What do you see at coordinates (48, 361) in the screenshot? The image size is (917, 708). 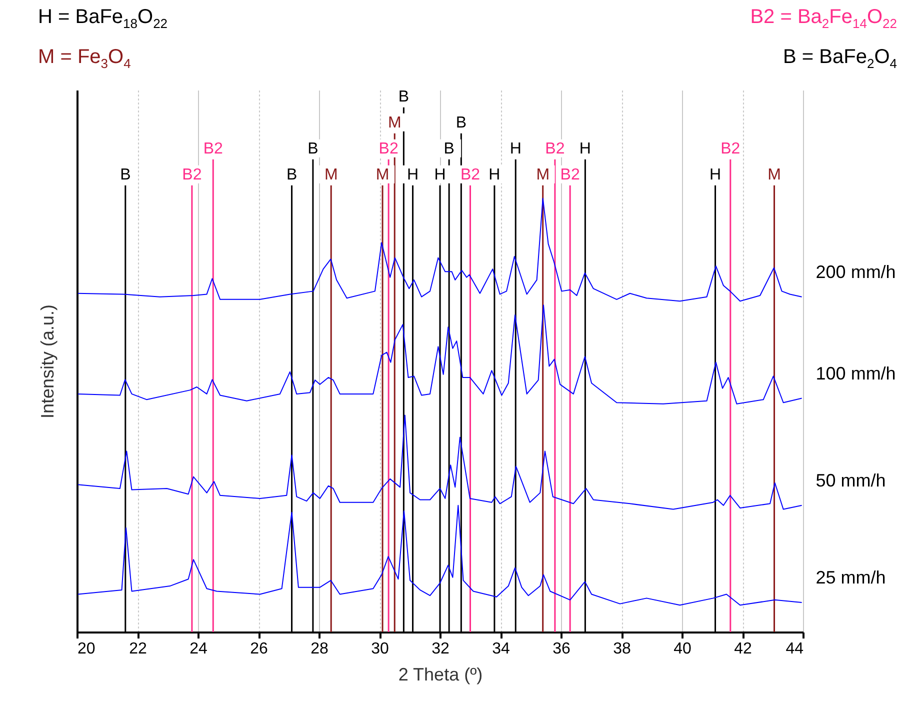 I see `y-axis-title: Intensity (a.u.)` at bounding box center [48, 361].